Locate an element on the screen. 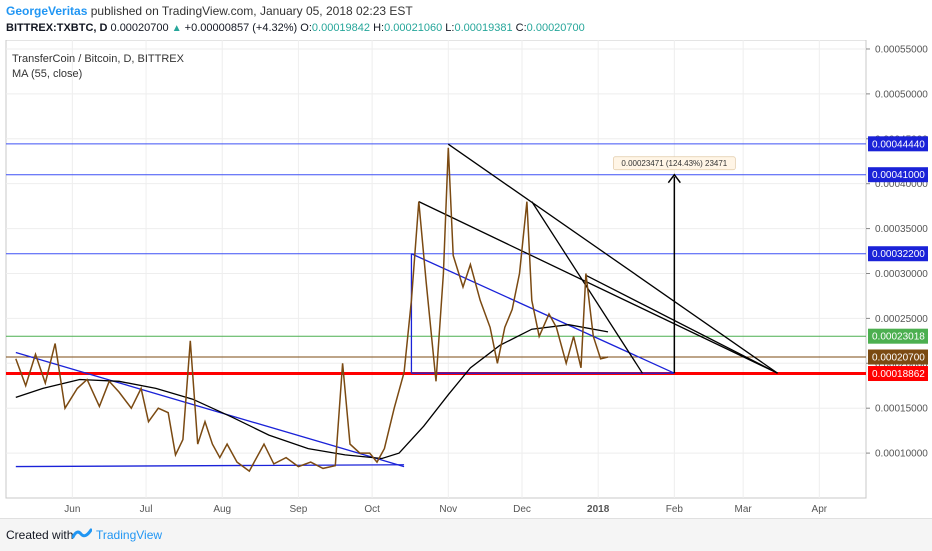 This screenshot has height=551, width=932. symbol-label: BITTREX:TXBTC, D is located at coordinates (57, 28).